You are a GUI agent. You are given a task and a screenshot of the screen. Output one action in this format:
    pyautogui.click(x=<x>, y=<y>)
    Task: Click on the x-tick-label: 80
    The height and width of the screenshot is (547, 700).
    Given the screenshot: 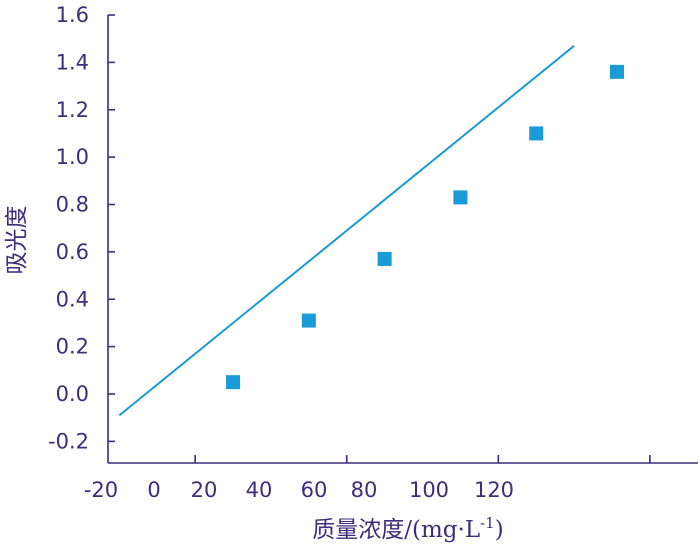 What is the action you would take?
    pyautogui.click(x=364, y=490)
    